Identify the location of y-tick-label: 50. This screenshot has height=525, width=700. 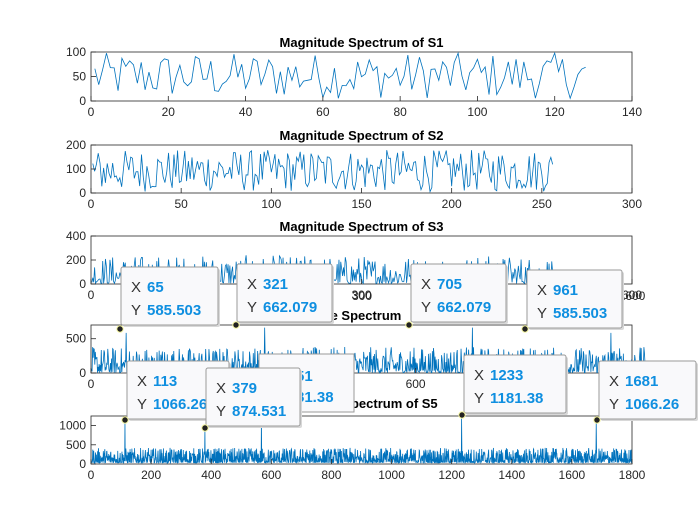
(80, 77).